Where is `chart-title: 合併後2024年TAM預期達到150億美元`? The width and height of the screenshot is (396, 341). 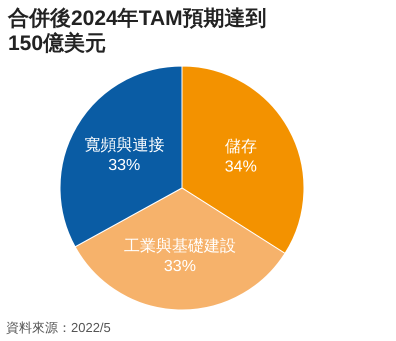
chart-title: 合併後2024年TAM預期達到150億美元 is located at coordinates (138, 31).